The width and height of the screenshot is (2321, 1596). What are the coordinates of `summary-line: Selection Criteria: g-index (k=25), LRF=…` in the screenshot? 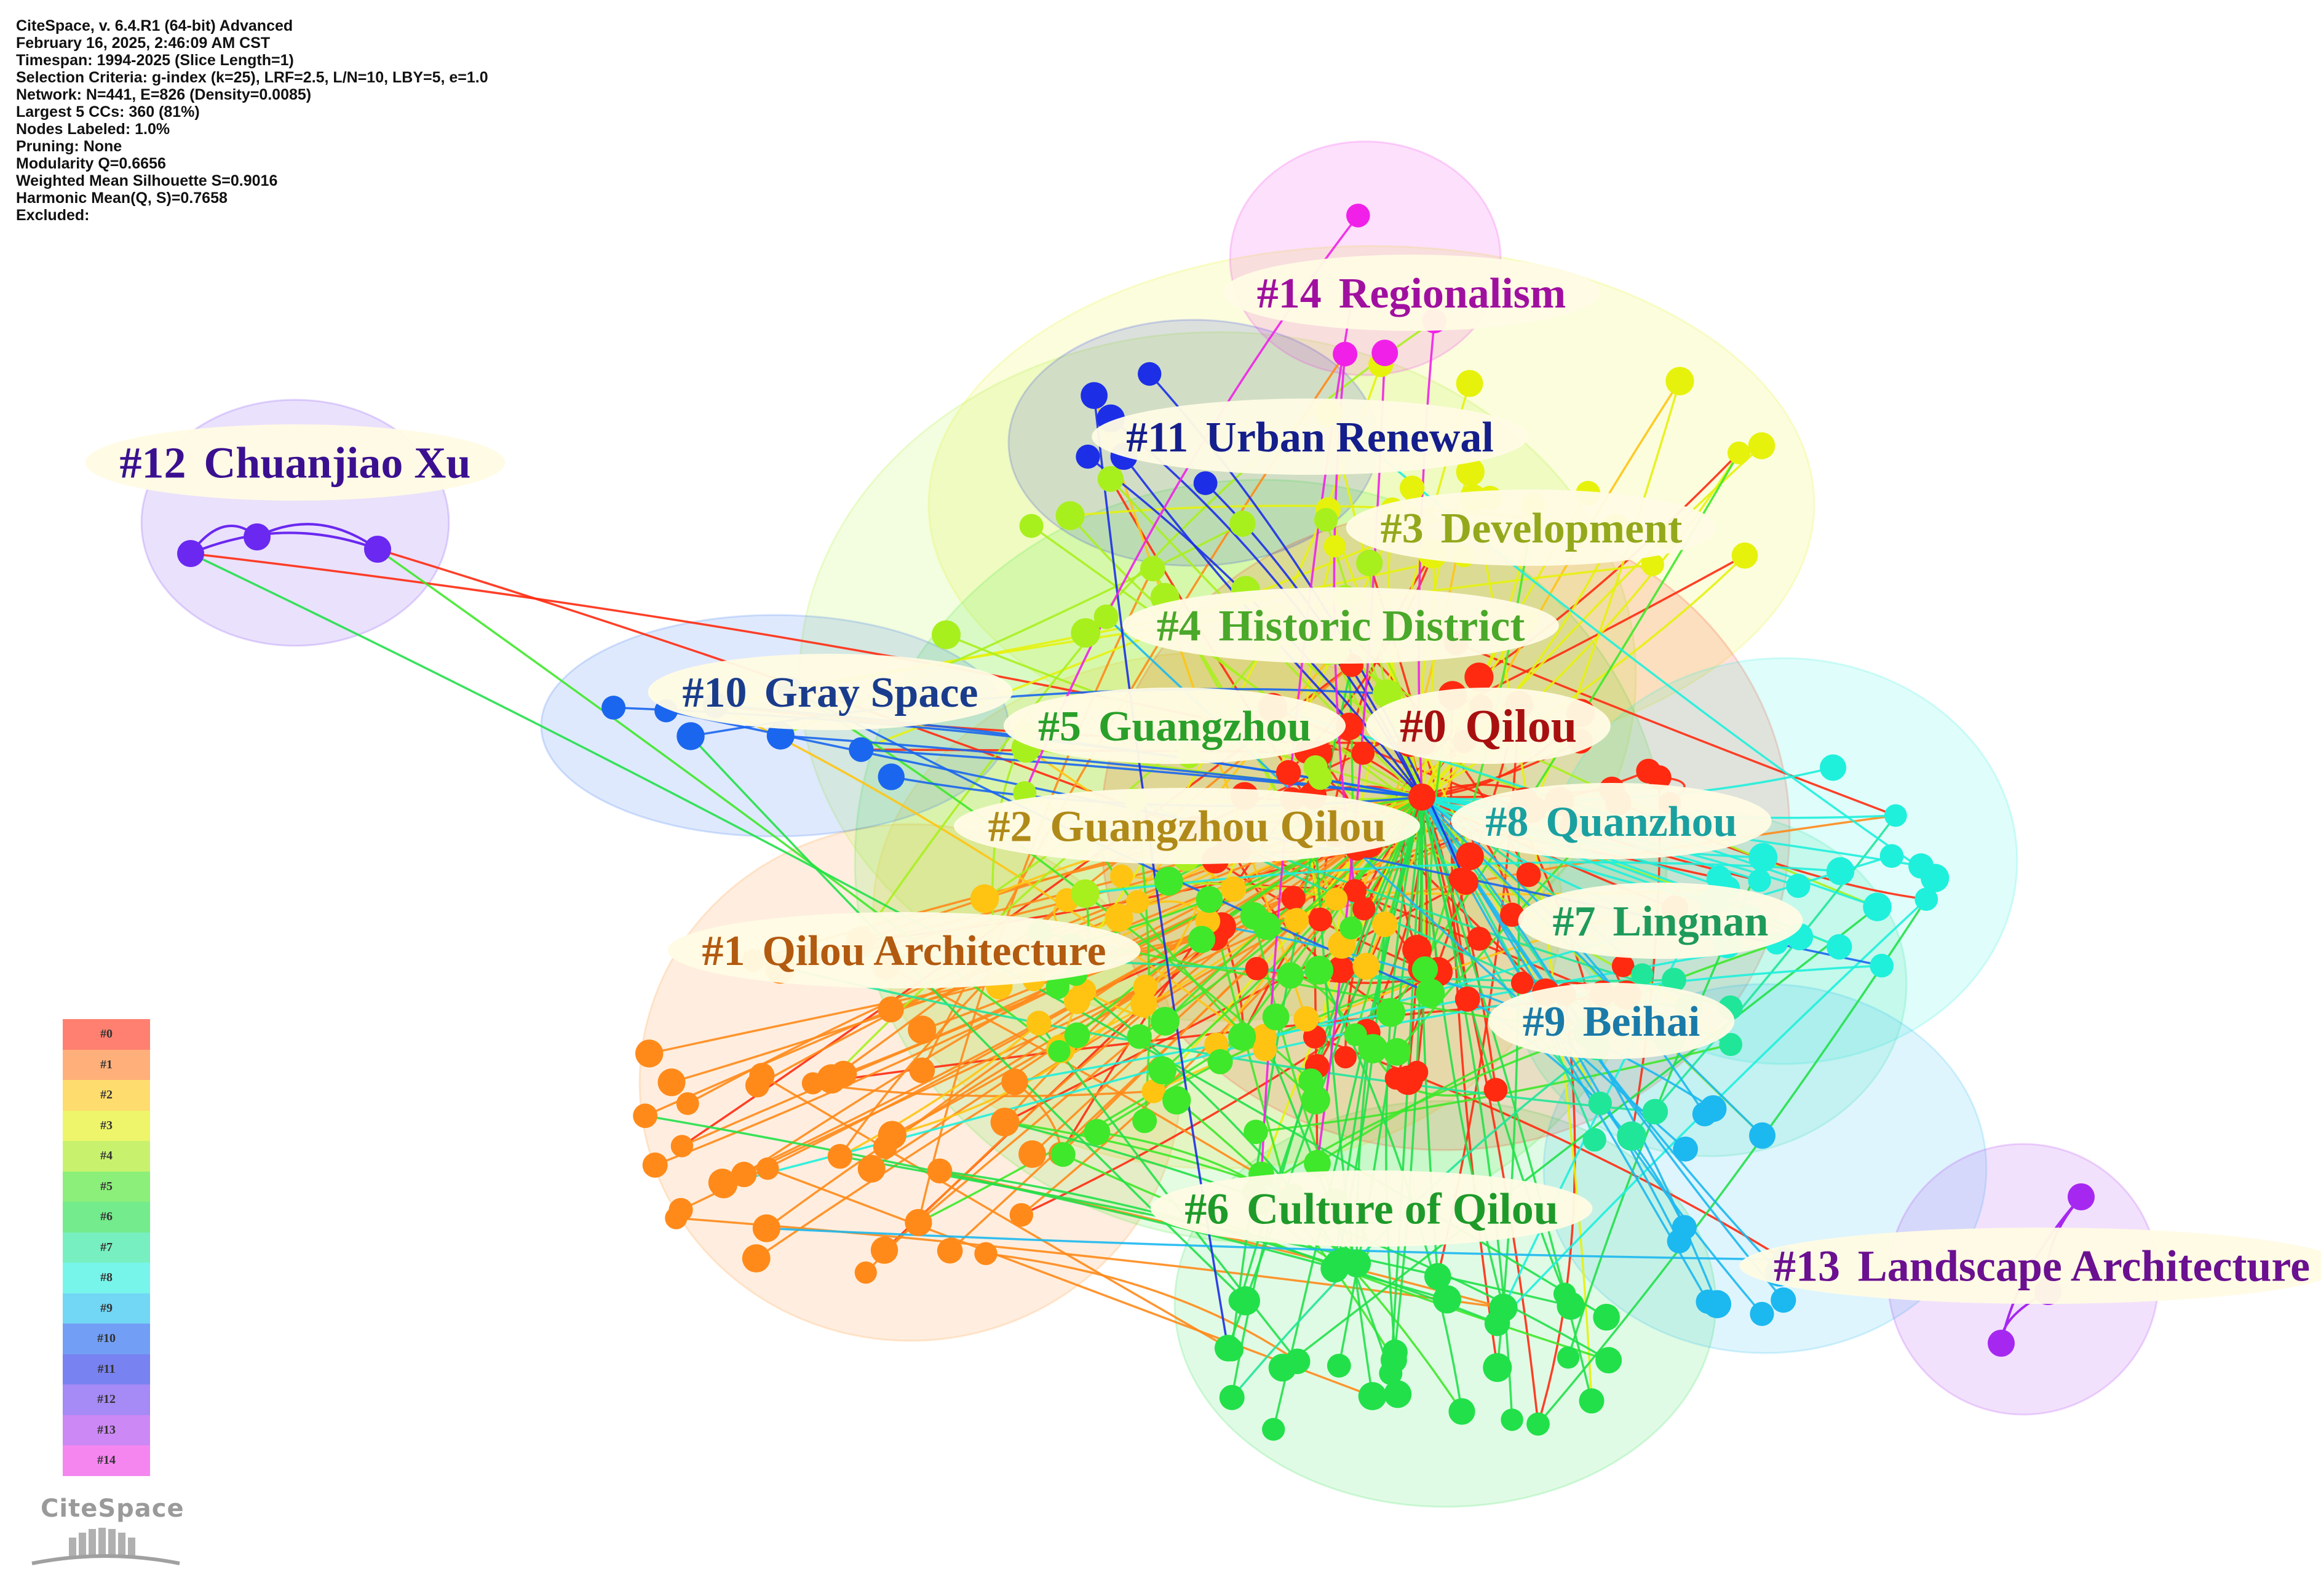 It's located at (252, 77).